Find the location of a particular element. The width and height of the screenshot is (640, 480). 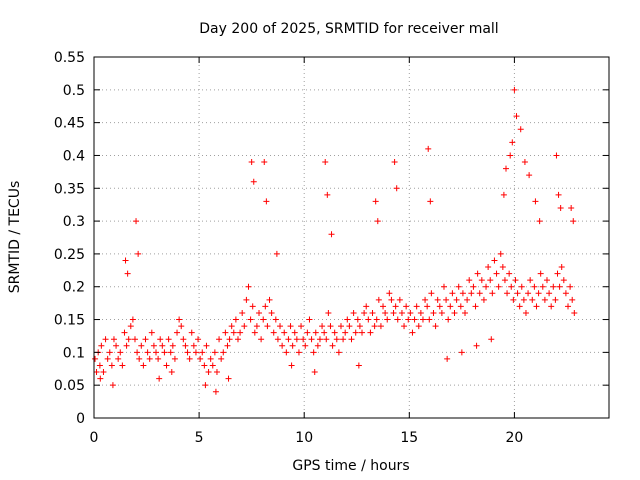

y-tick-label: 0.25 is located at coordinates (69, 255).